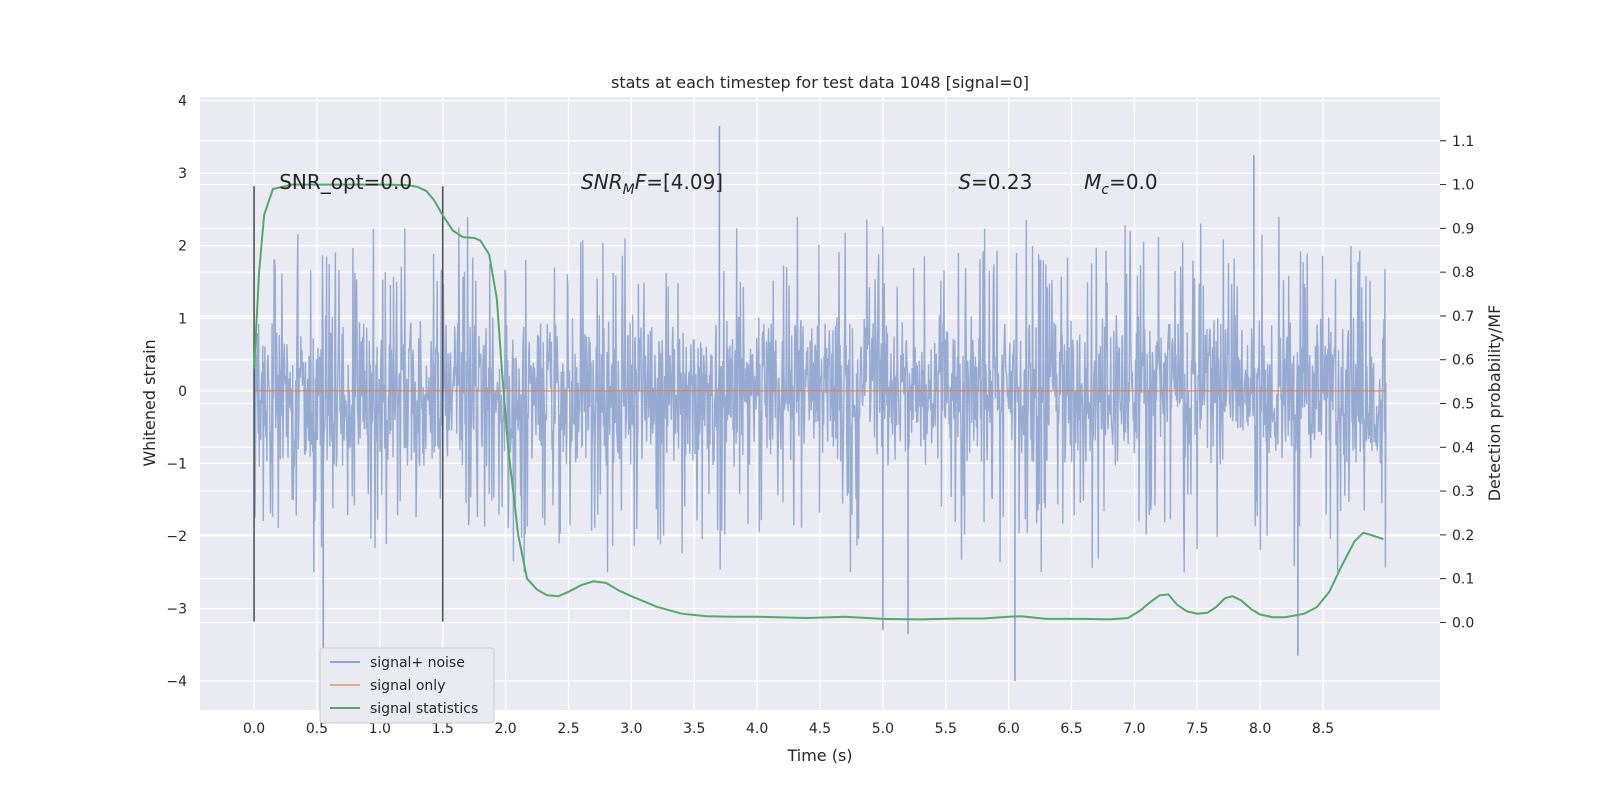  Describe the element at coordinates (1121, 184) in the screenshot. I see `annotation: Mc=0.0` at that location.